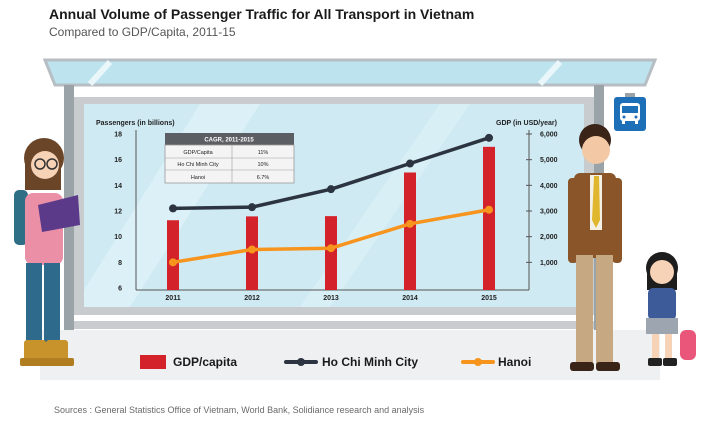 The height and width of the screenshot is (430, 723). Describe the element at coordinates (118, 212) in the screenshot. I see `y-tick-label: 12` at that location.